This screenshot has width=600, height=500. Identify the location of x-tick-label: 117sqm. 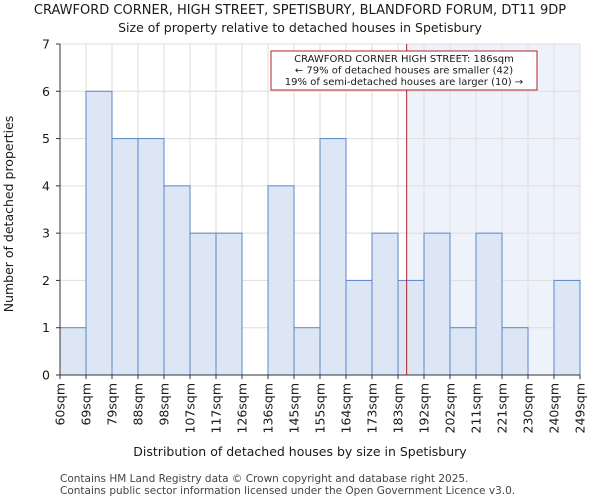
(216, 408).